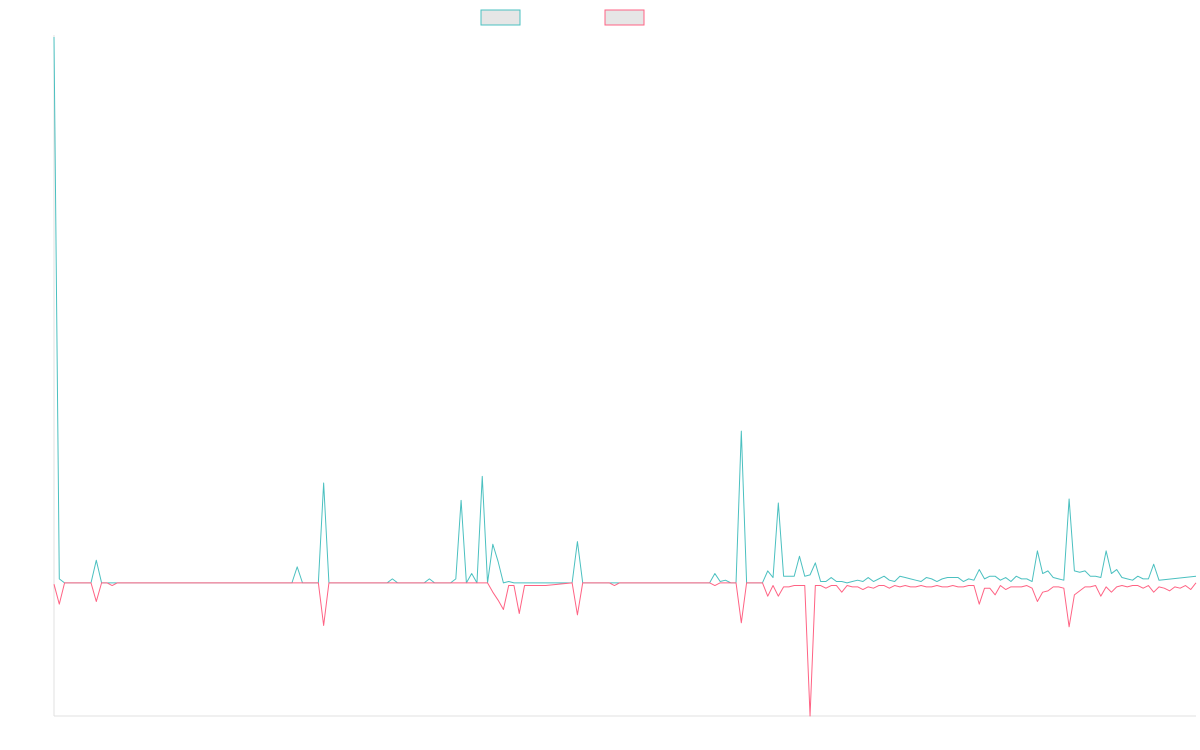 This screenshot has height=750, width=1200. I want to click on legend-swatch-series-b, so click(624, 17).